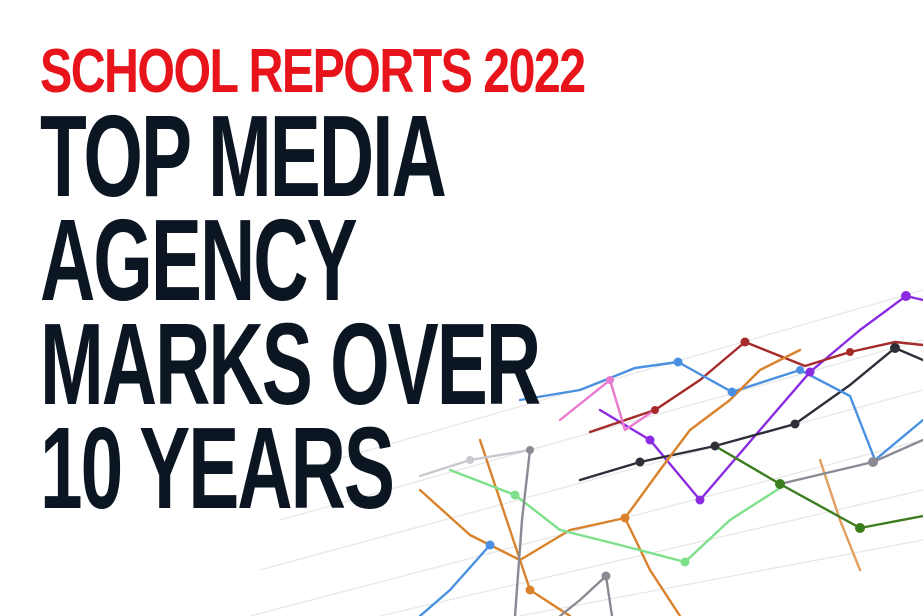  Describe the element at coordinates (217, 468) in the screenshot. I see `headline-line-4: 10 YEARS` at that location.